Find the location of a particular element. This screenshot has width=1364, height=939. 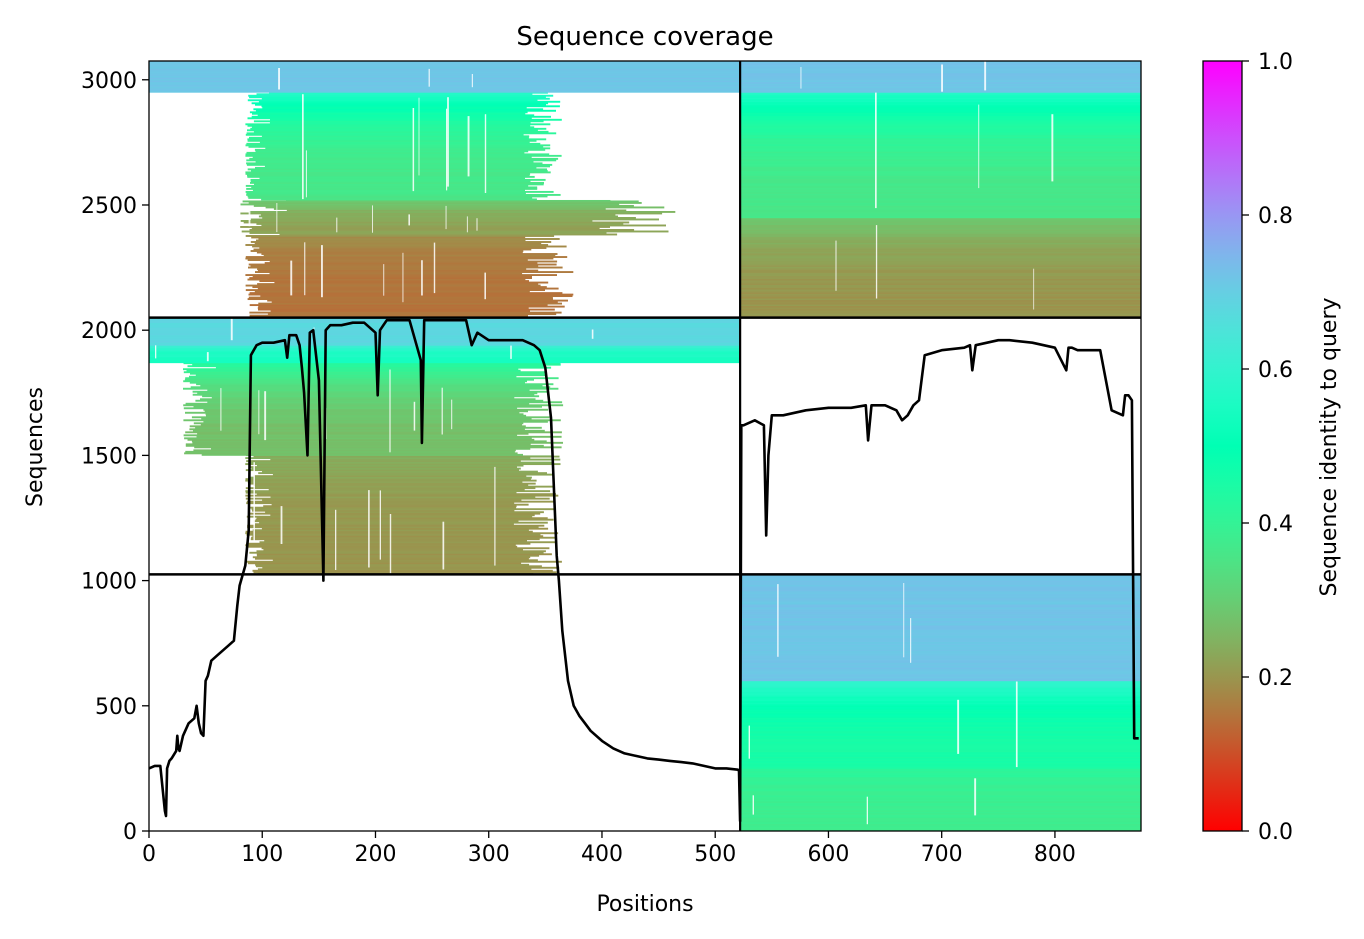

colorbar-tick-label: 0.8 is located at coordinates (1275, 216).